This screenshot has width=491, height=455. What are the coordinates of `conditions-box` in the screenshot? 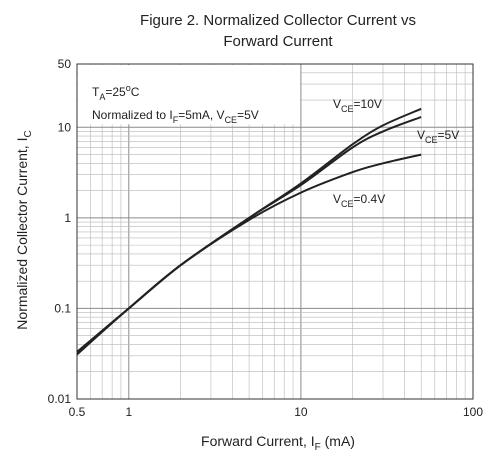 It's located at (189, 95).